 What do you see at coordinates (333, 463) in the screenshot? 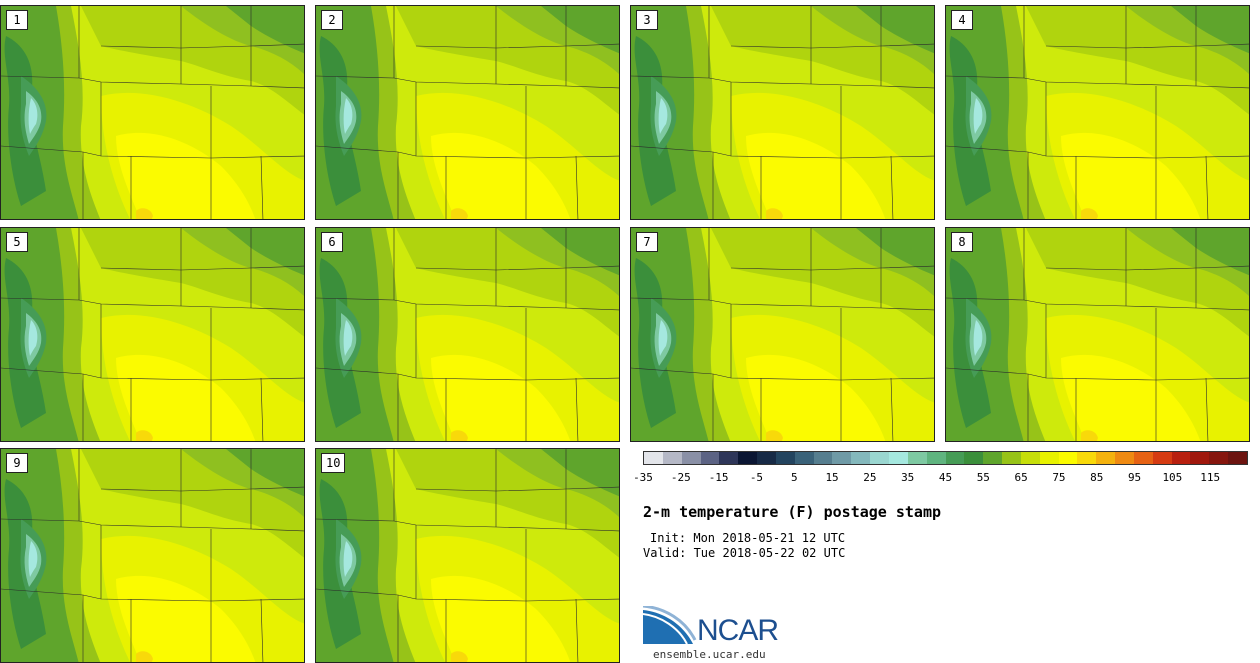
I see `panel-label: 10` at bounding box center [333, 463].